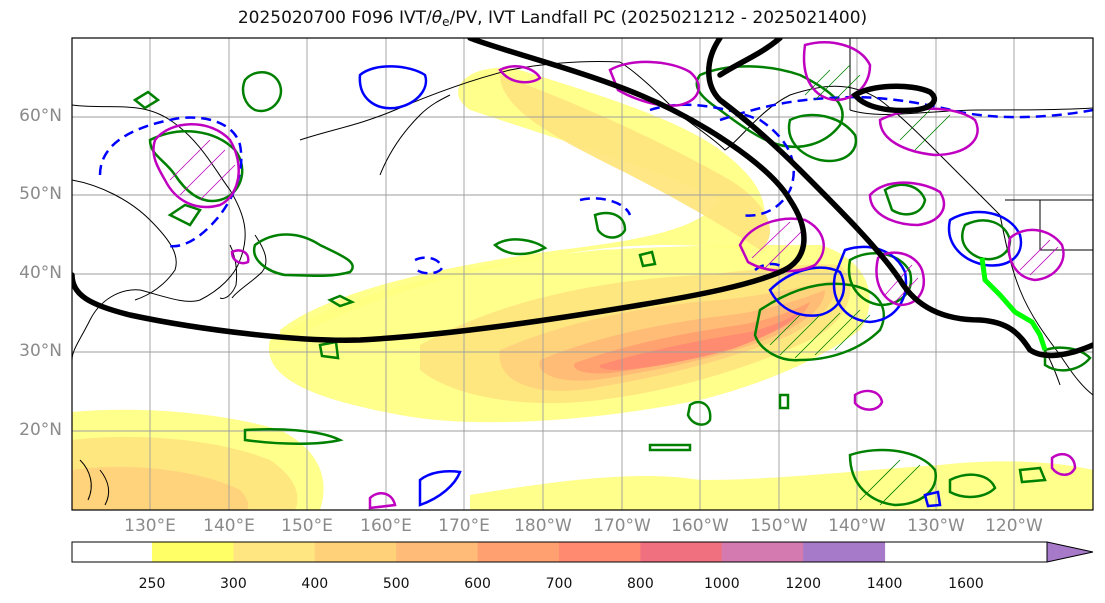  Describe the element at coordinates (477, 584) in the screenshot. I see `colorbar-tick-label: 600` at that location.